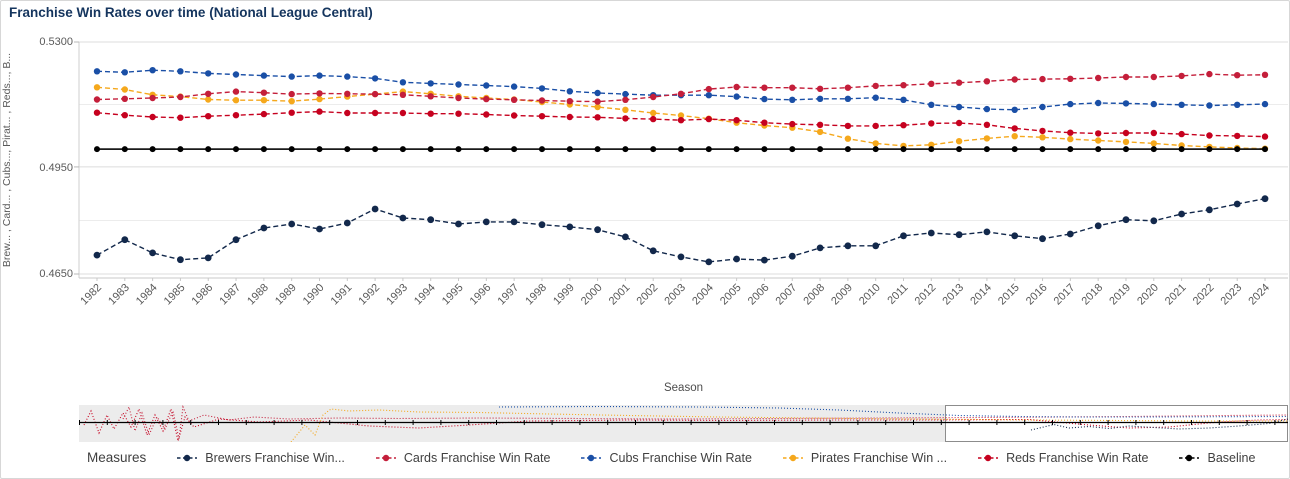 Image resolution: width=1290 pixels, height=479 pixels. I want to click on series-cubs, so click(681, 90).